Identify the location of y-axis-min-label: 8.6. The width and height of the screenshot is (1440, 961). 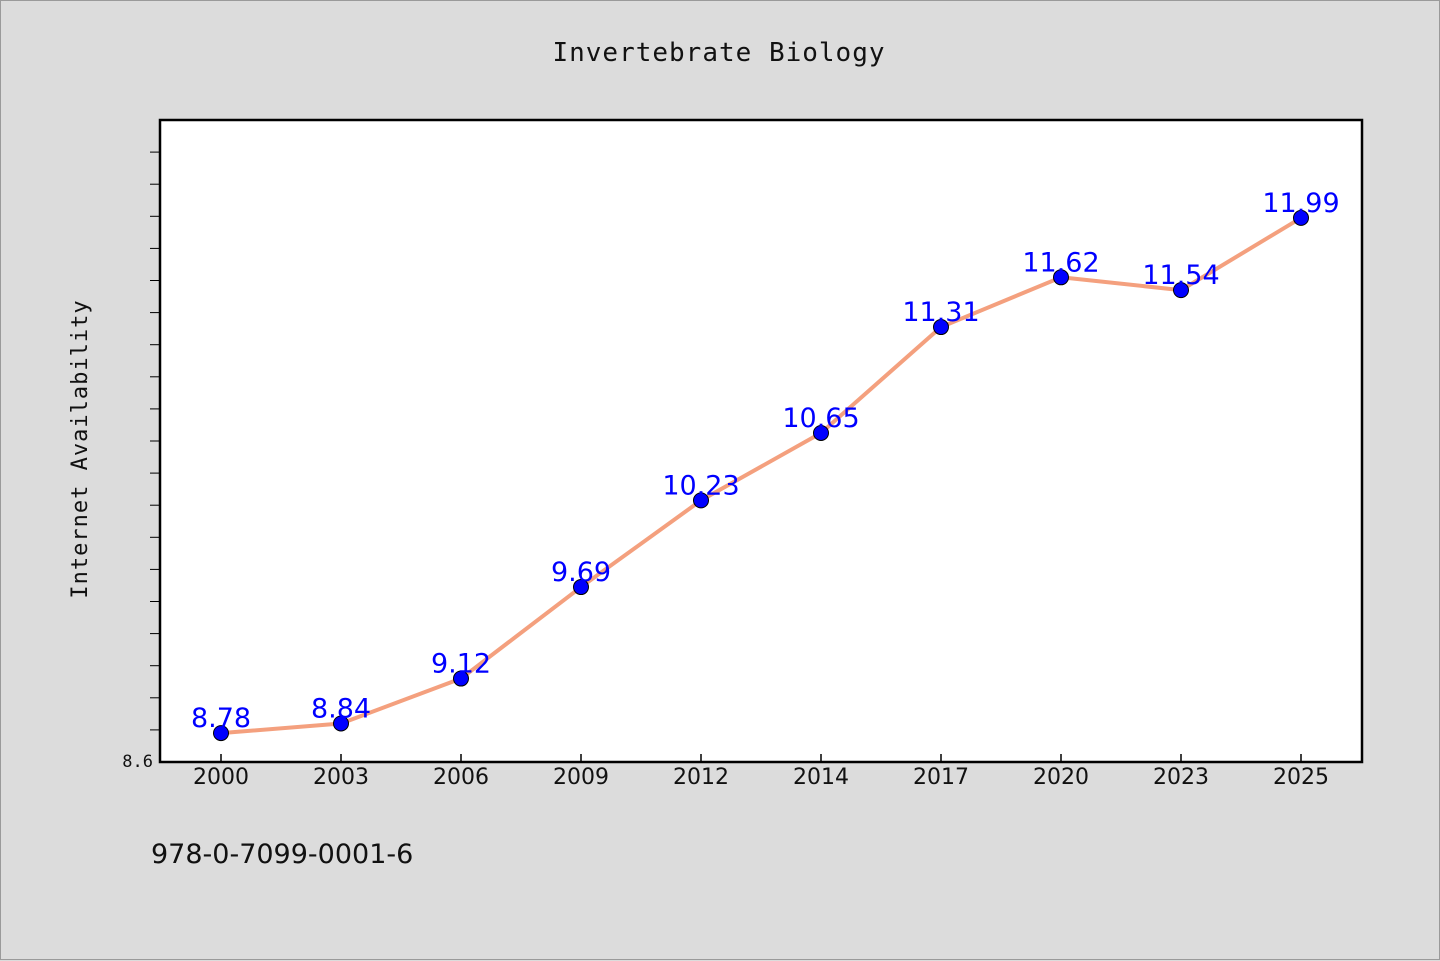
(137, 762).